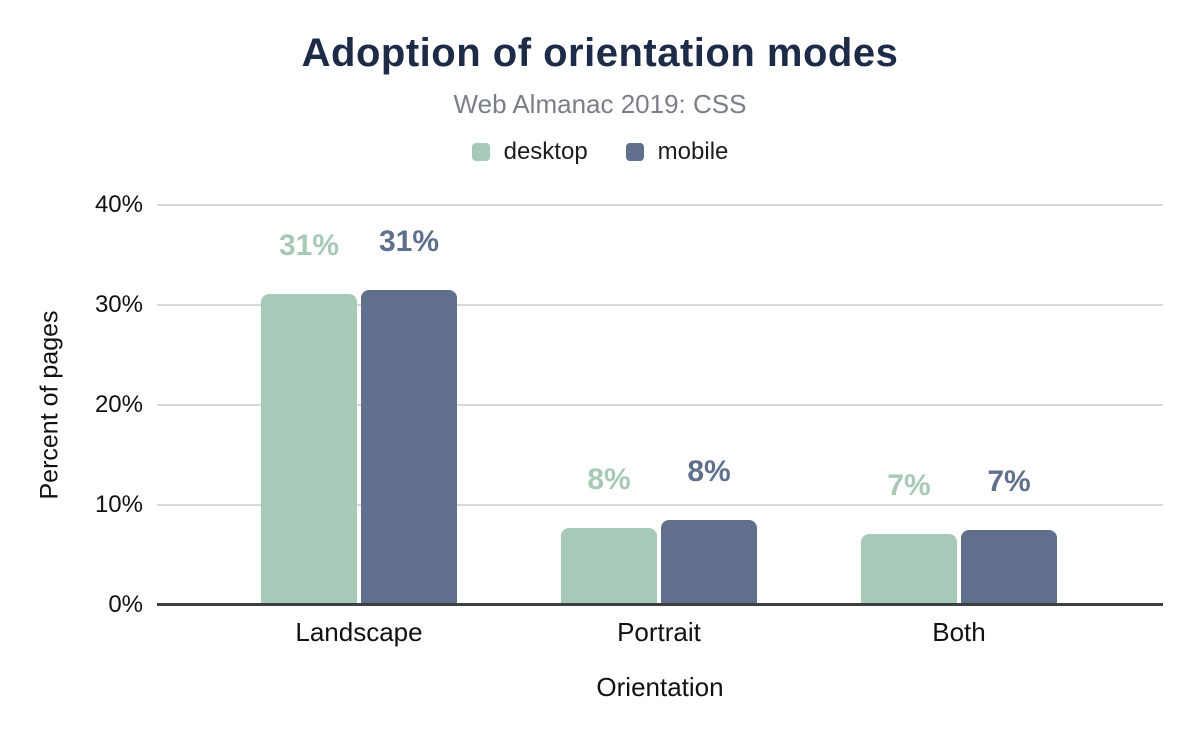  I want to click on y-tick-label-40: 40%, so click(118, 204).